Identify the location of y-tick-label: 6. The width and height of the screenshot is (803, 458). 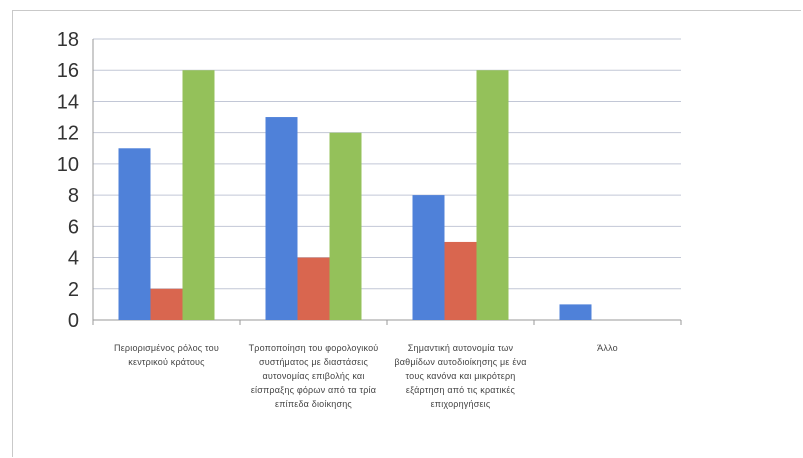
(73, 227).